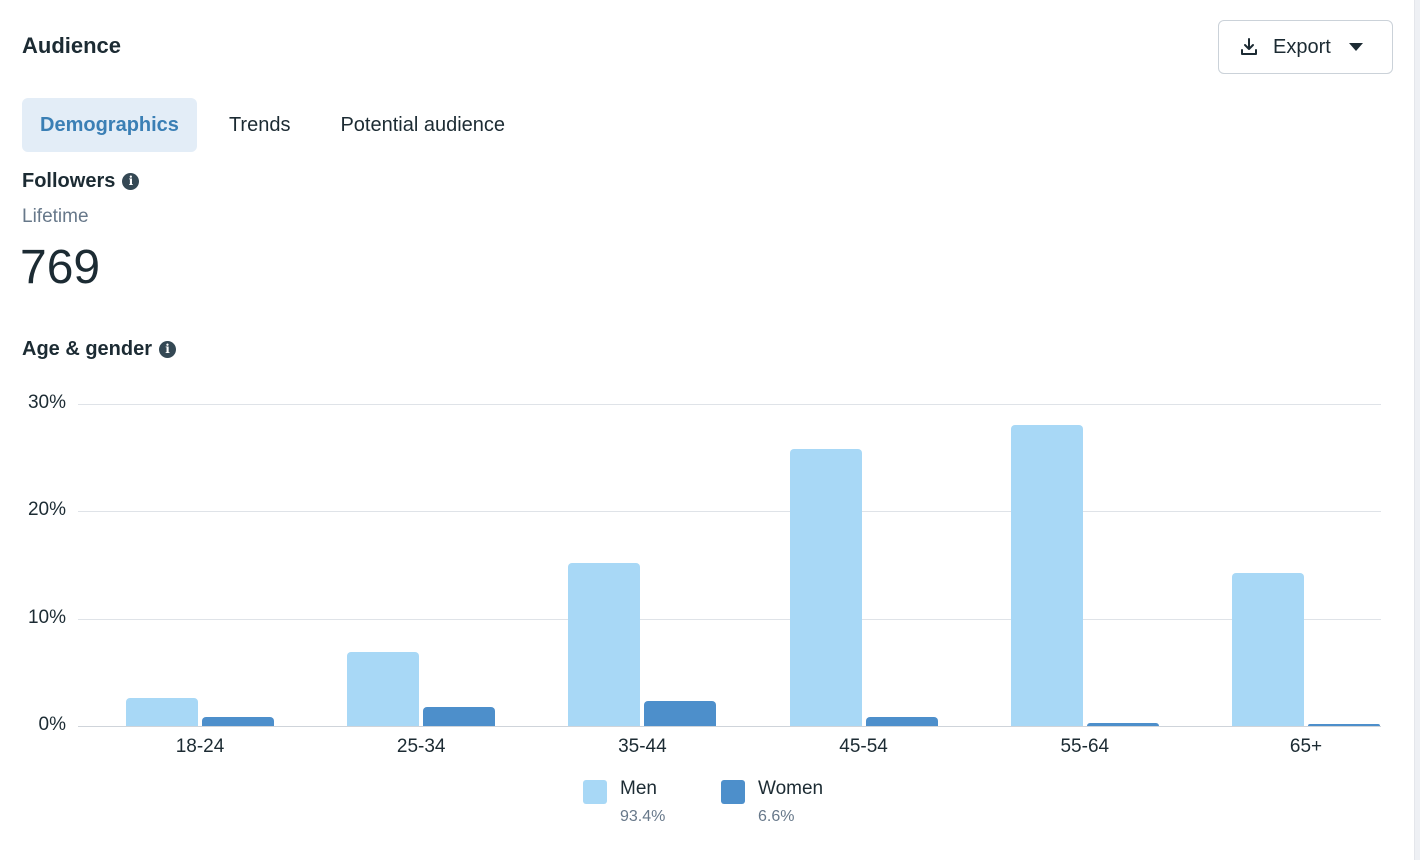  I want to click on x-tick-label: 65+, so click(1306, 746).